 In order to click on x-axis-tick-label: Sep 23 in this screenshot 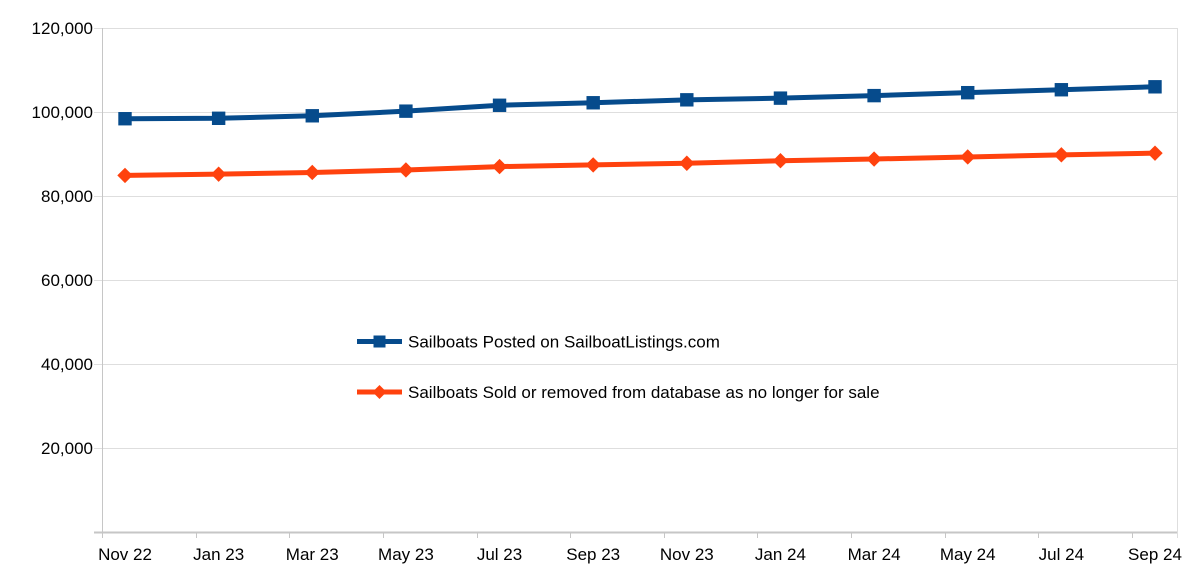, I will do `click(593, 554)`.